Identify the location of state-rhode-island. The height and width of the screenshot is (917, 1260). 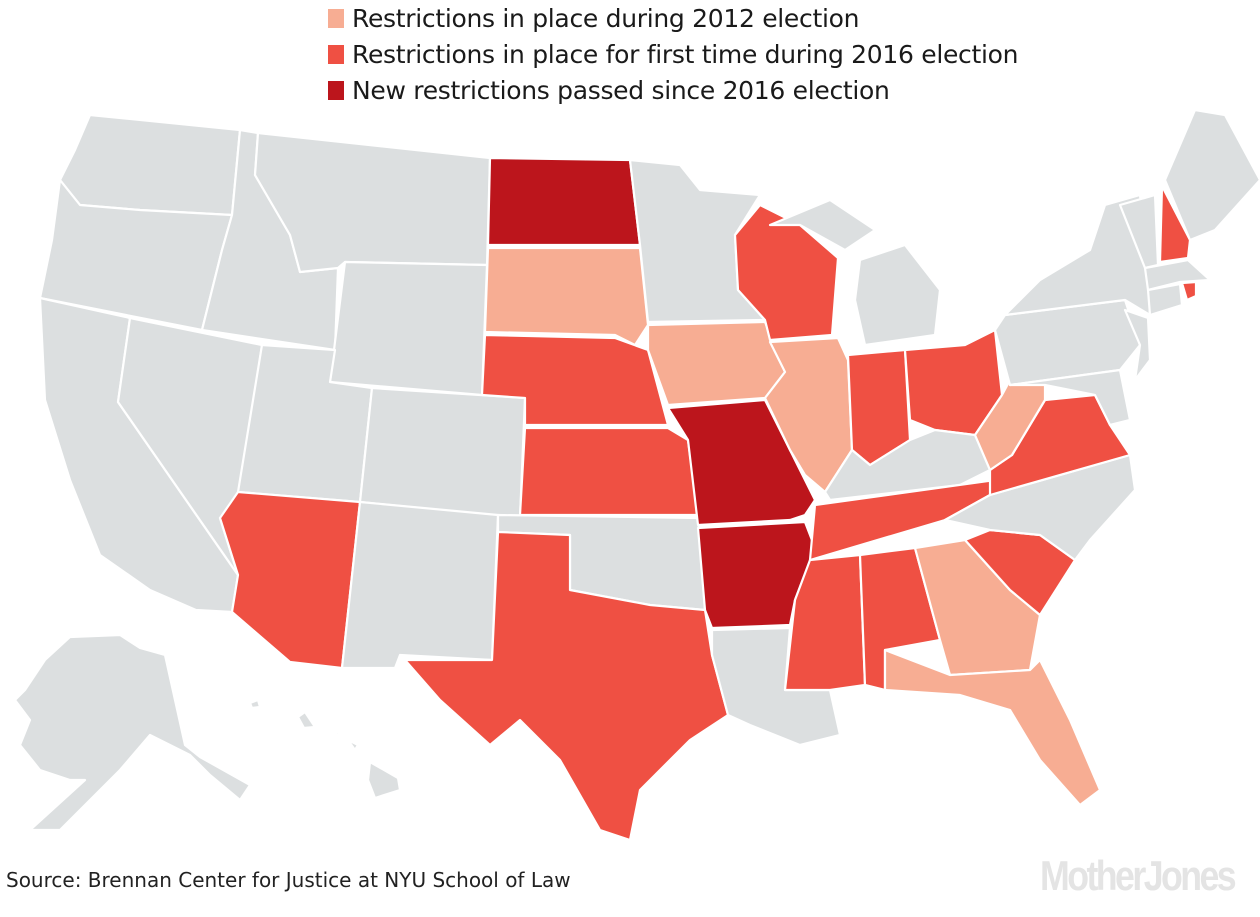
(1189, 291).